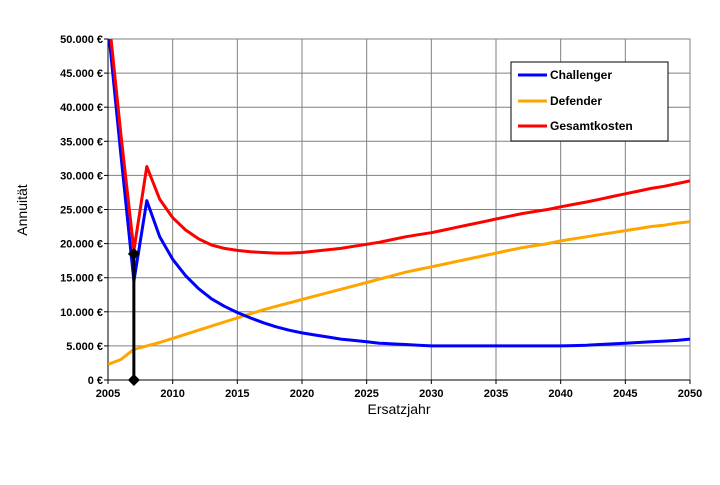  What do you see at coordinates (81, 108) in the screenshot?
I see `y-tick-label: 40.000 €` at bounding box center [81, 108].